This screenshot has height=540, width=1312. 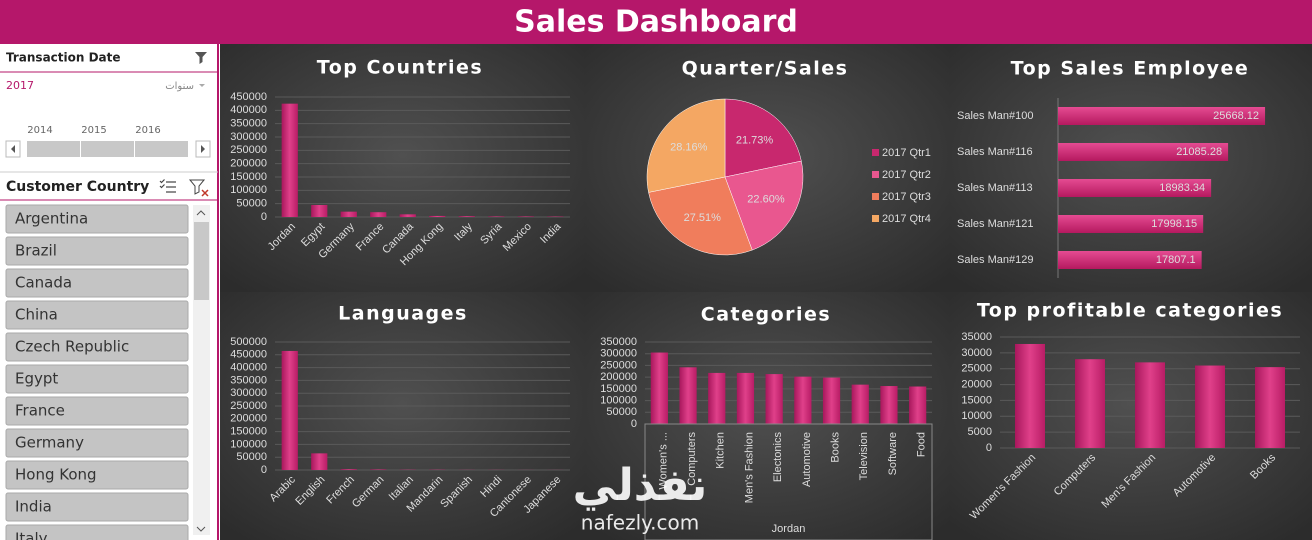 What do you see at coordinates (995, 188) in the screenshot?
I see `y-tick-label: Sales Man#113` at bounding box center [995, 188].